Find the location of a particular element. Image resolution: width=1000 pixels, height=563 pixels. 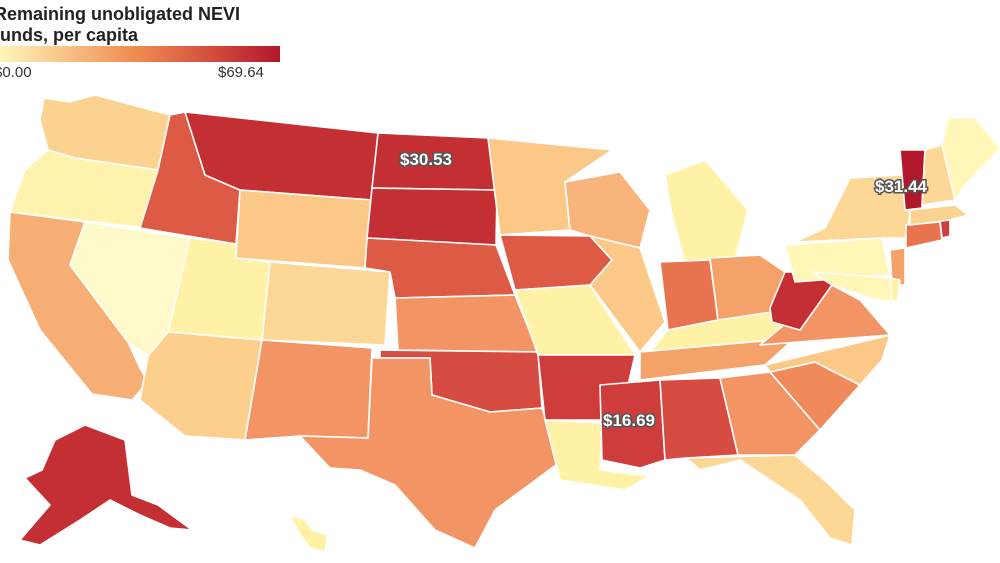

callout-ms: $16.69 is located at coordinates (629, 420).